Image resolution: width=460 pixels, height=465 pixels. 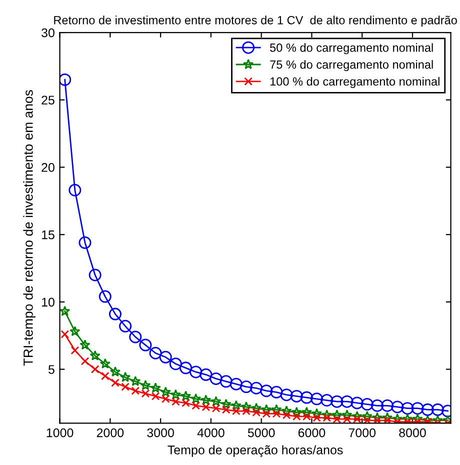 I want to click on y-tick-label: 5, so click(x=51, y=369).